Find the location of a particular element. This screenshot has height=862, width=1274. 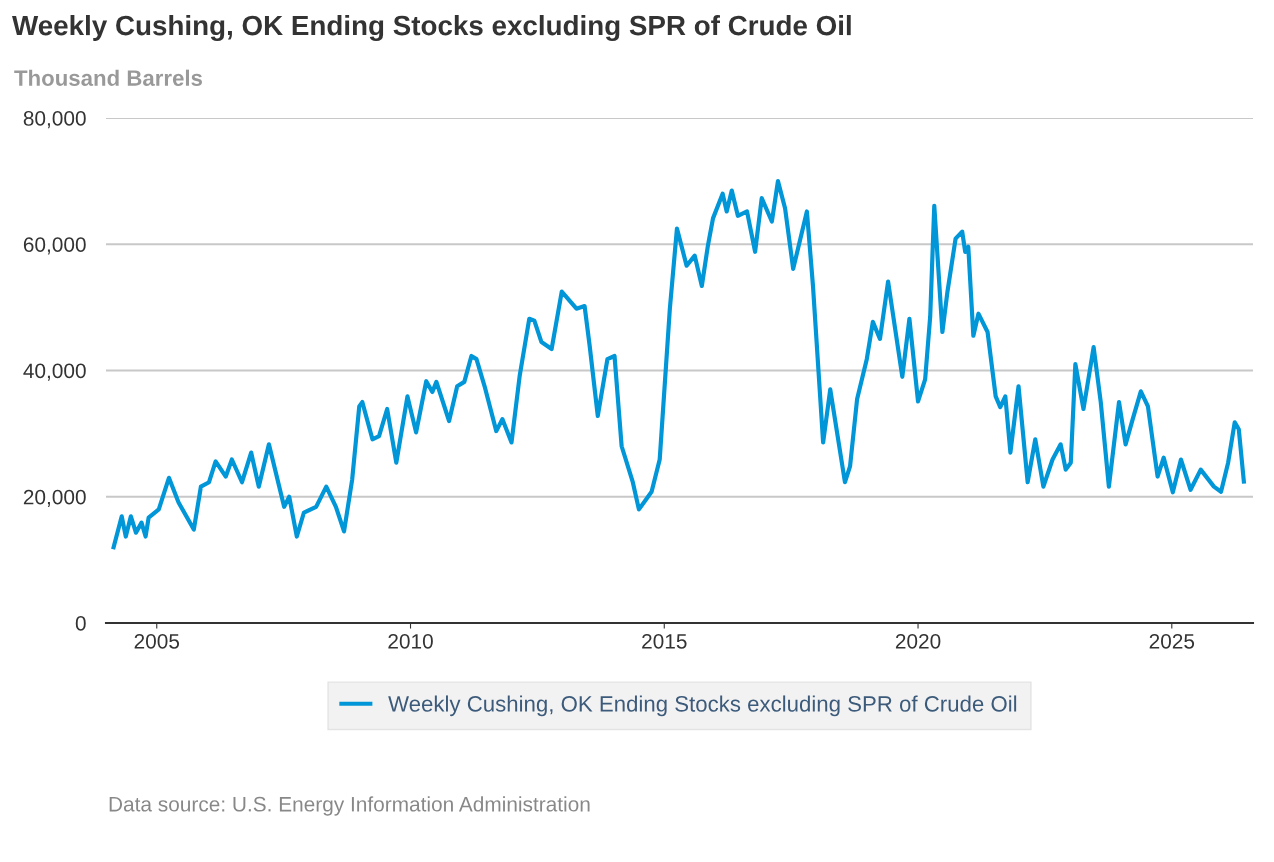

x-tick-label: 2025 is located at coordinates (1172, 641).